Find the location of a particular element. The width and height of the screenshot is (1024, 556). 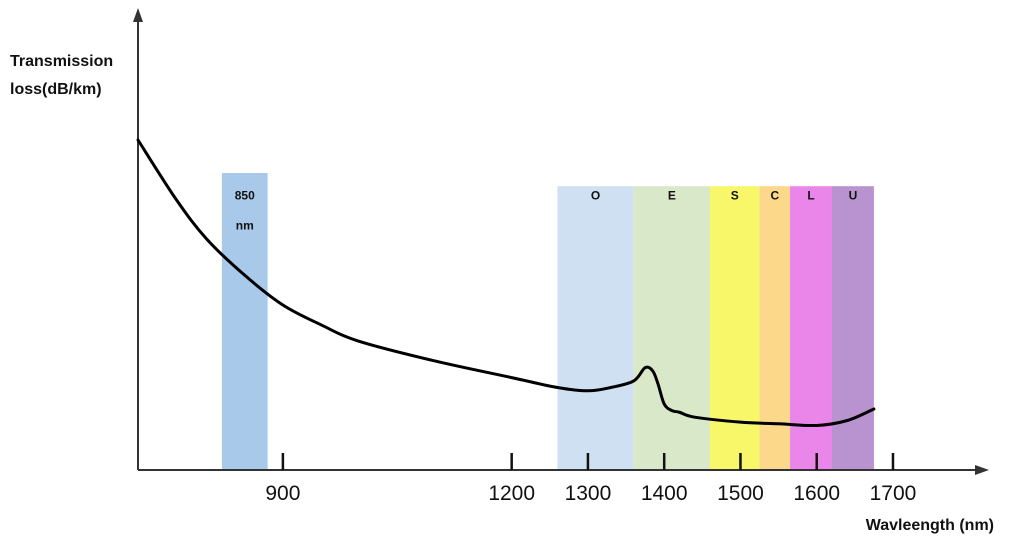

band-label: L is located at coordinates (810, 195).